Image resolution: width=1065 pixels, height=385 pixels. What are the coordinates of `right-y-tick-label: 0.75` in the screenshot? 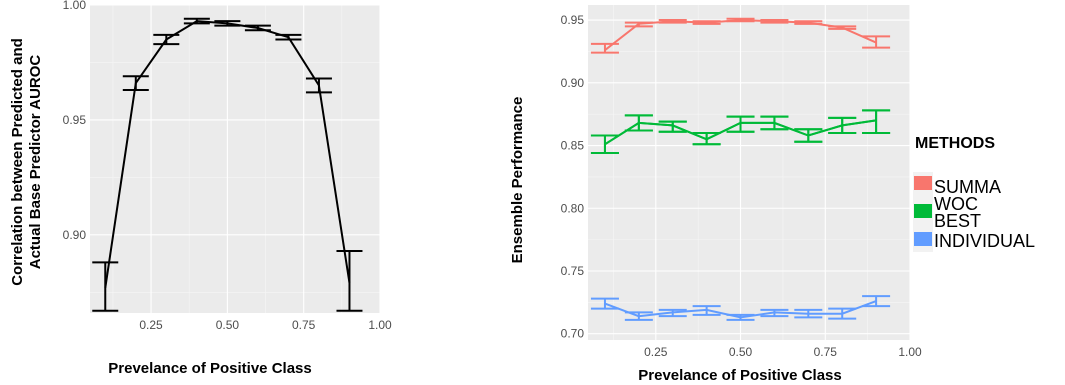 It's located at (573, 271).